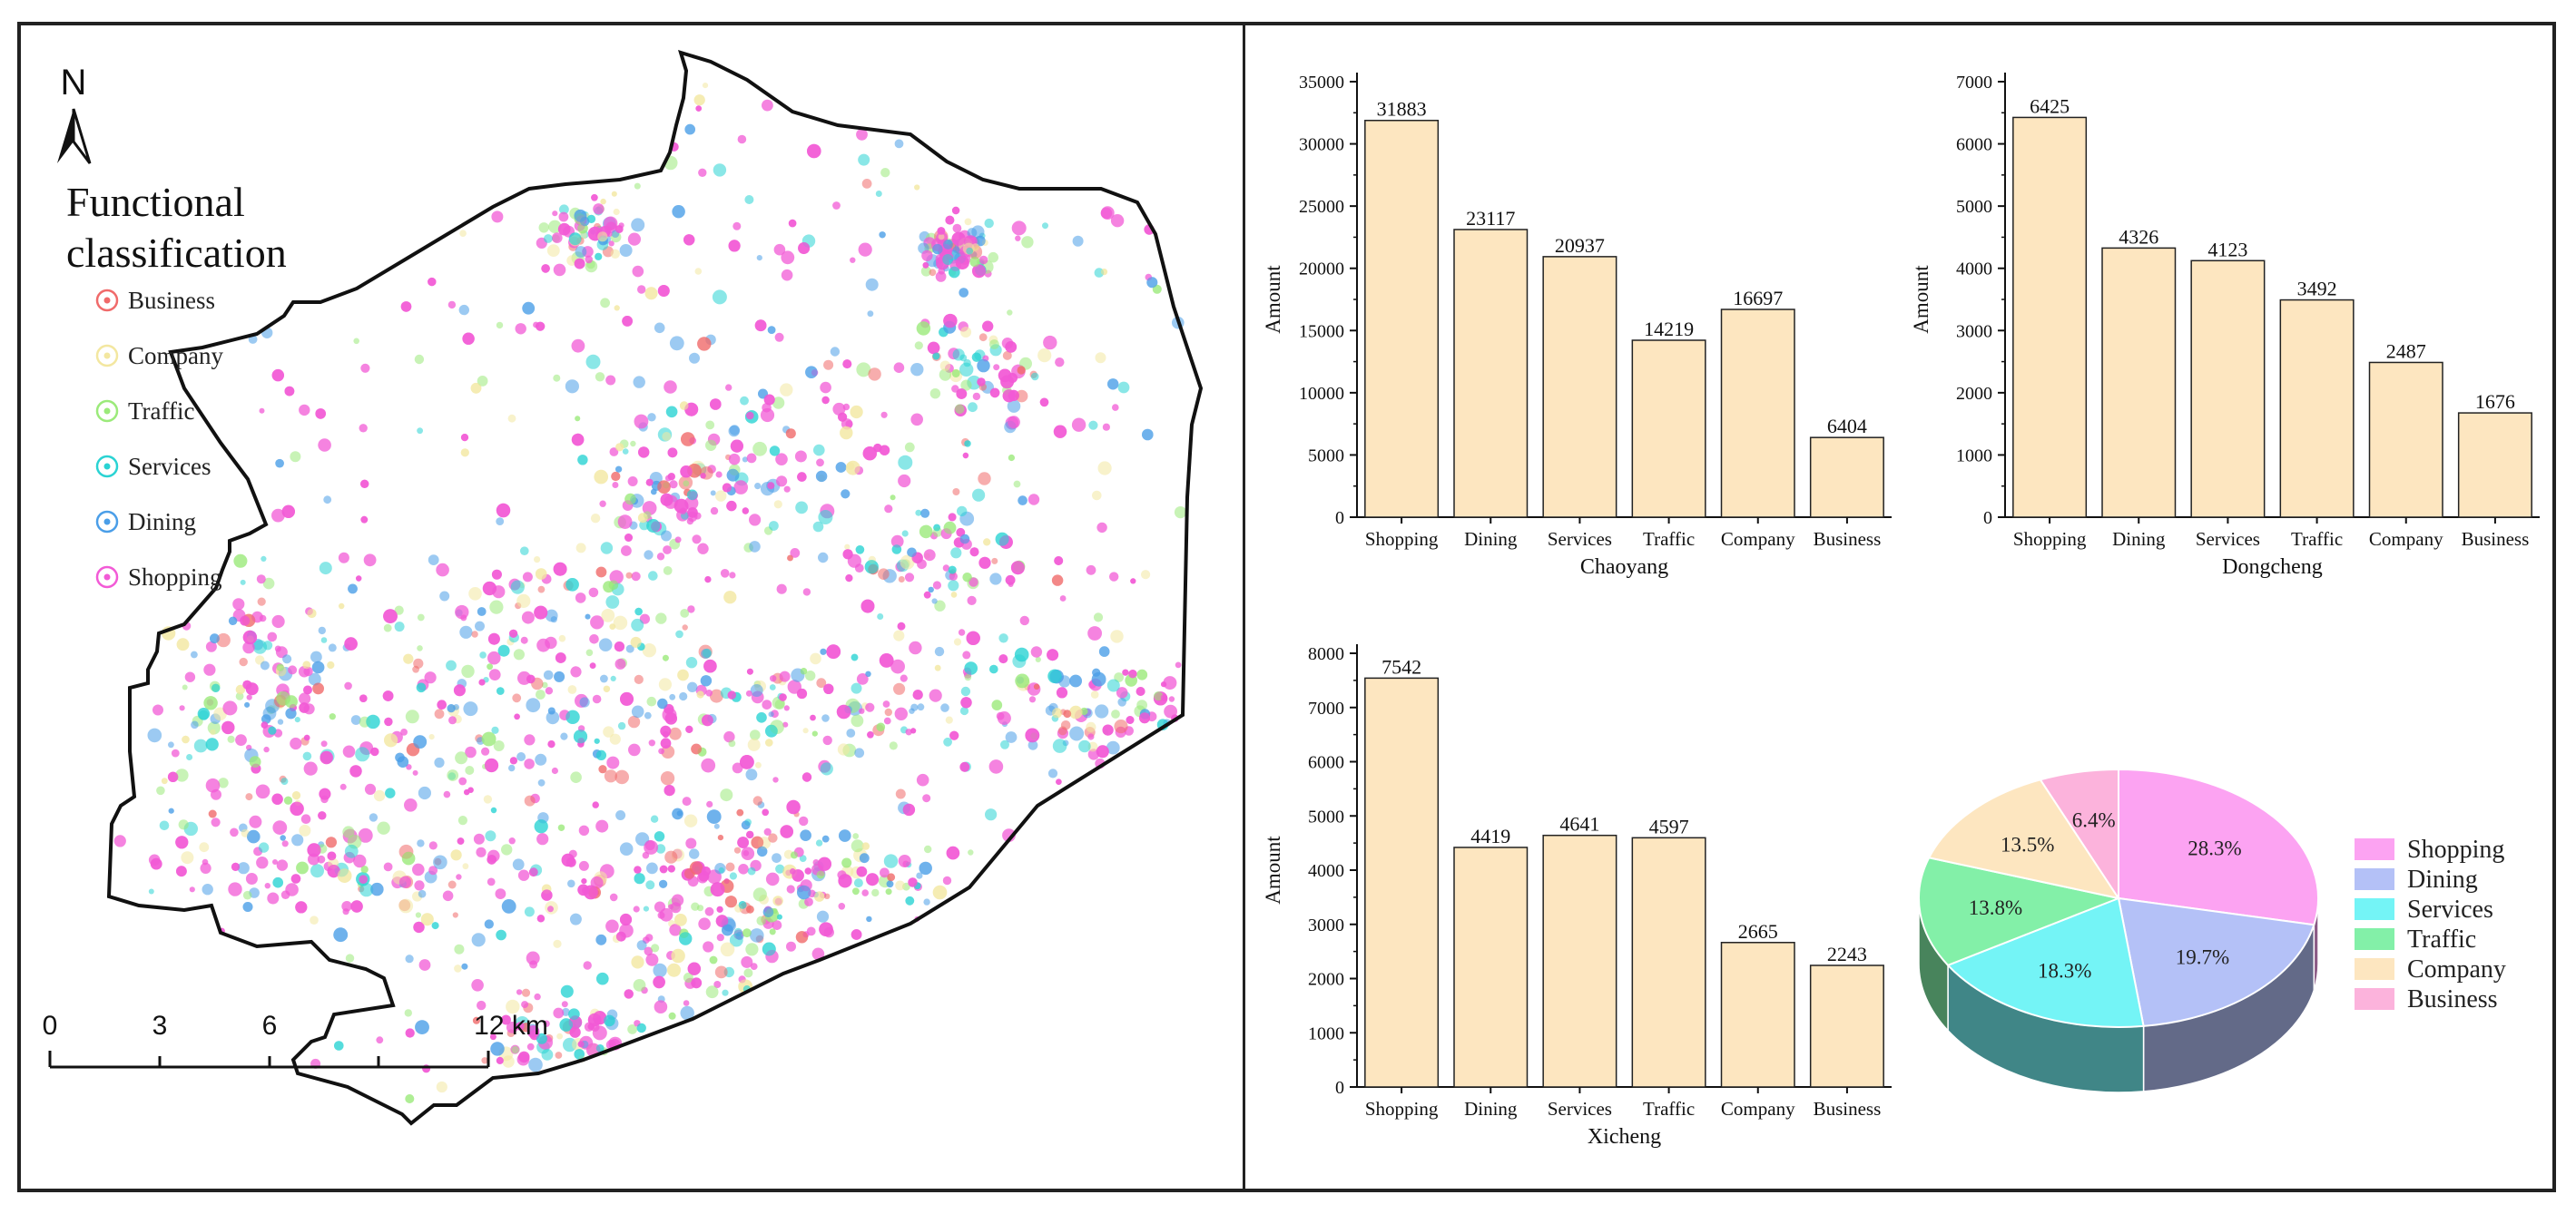 The height and width of the screenshot is (1224, 2576). Describe the element at coordinates (1321, 331) in the screenshot. I see `y-tick-label: 15000` at that location.